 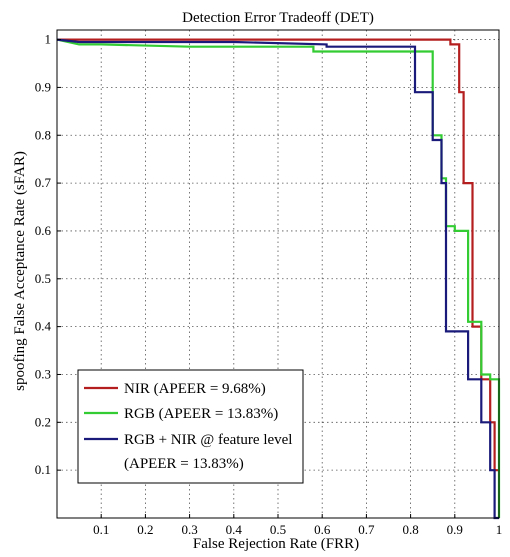 I want to click on x-tick-label: 1, so click(x=499, y=529).